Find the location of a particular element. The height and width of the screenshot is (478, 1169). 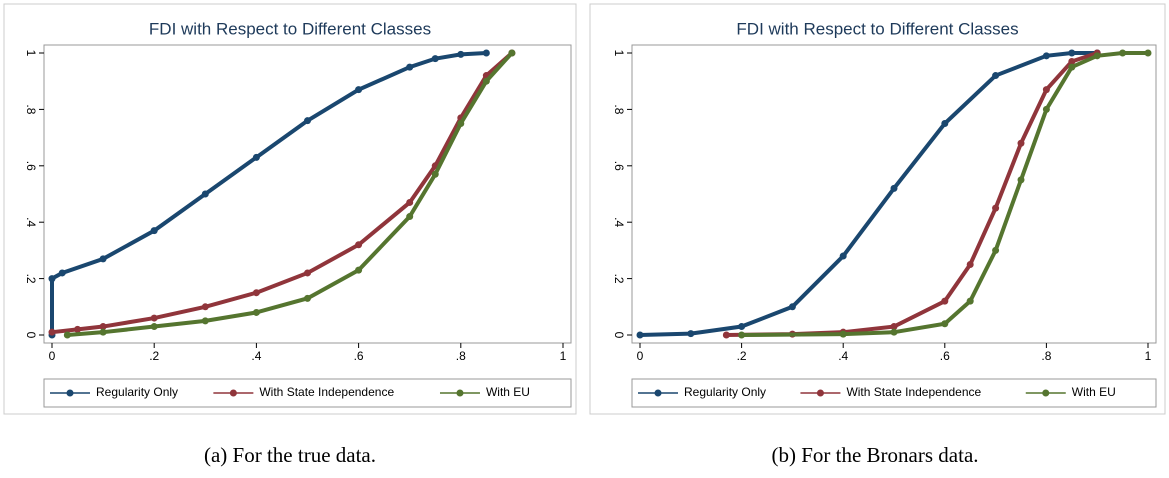

x-tick-label: 1 is located at coordinates (1148, 356).